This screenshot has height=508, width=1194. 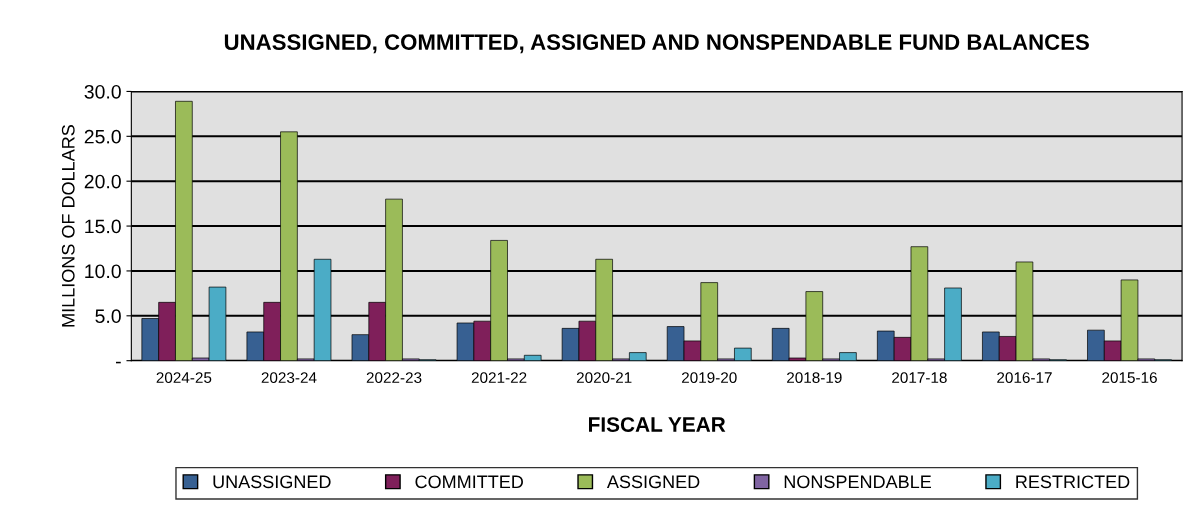 I want to click on x-tick-label: 2024-25, so click(x=184, y=378).